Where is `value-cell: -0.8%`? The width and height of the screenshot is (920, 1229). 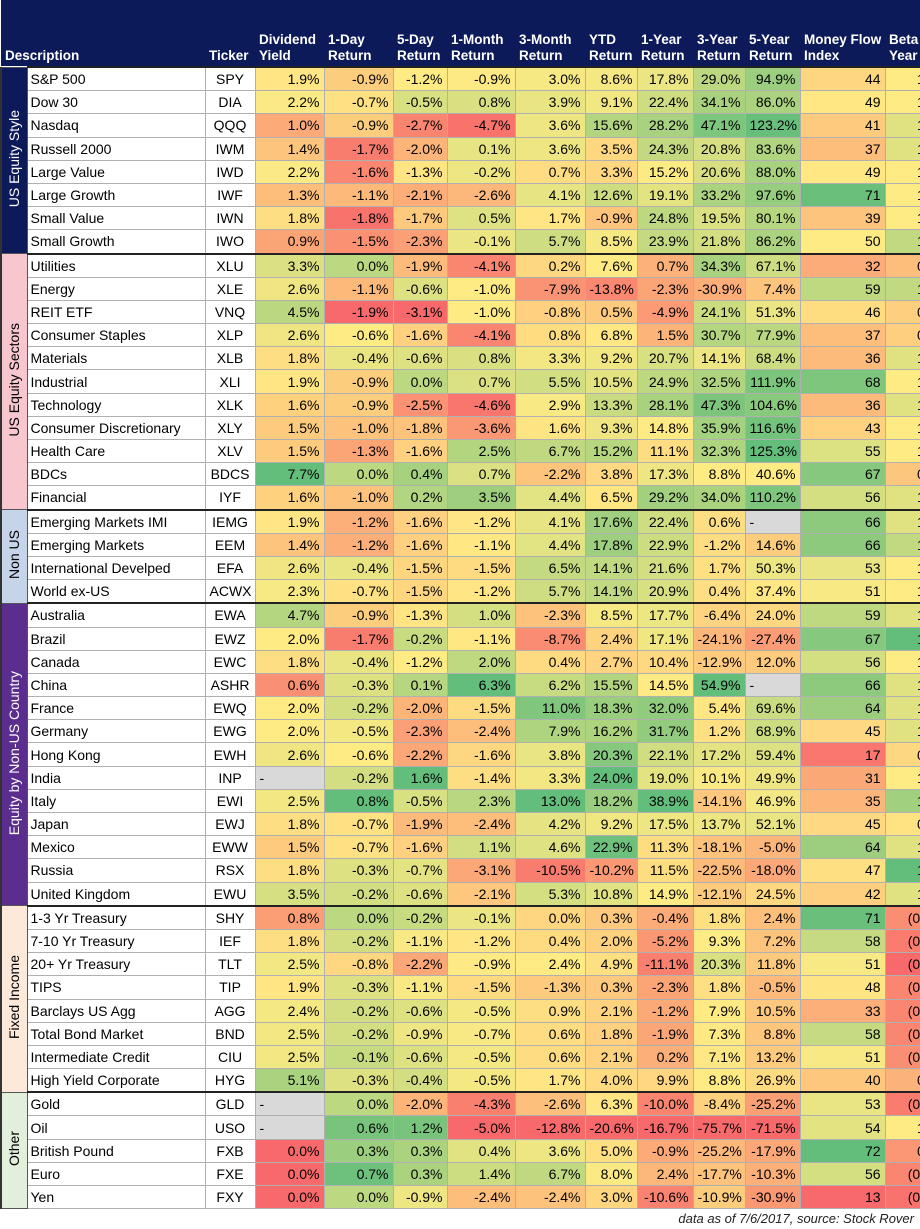
value-cell: -0.8% is located at coordinates (358, 964).